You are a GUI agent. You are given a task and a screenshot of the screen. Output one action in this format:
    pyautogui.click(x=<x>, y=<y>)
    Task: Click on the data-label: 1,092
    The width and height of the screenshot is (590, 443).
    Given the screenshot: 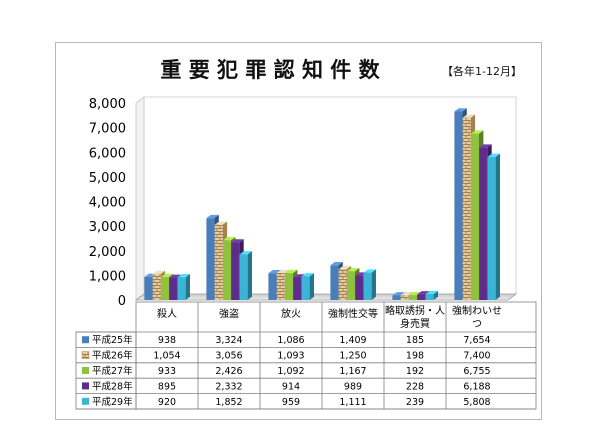 What is the action you would take?
    pyautogui.click(x=290, y=371)
    